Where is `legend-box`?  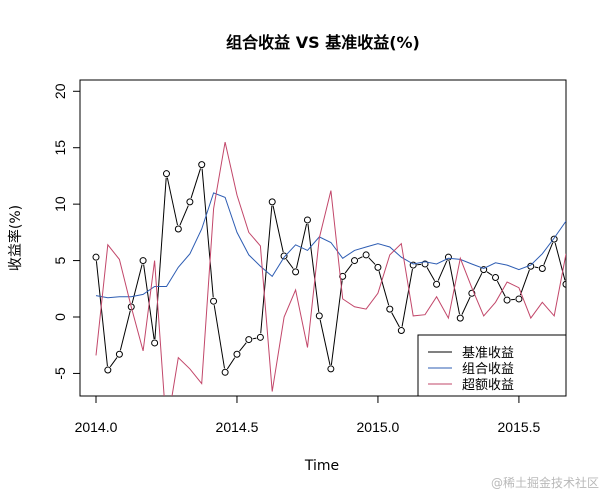 legend-box is located at coordinates (492, 365).